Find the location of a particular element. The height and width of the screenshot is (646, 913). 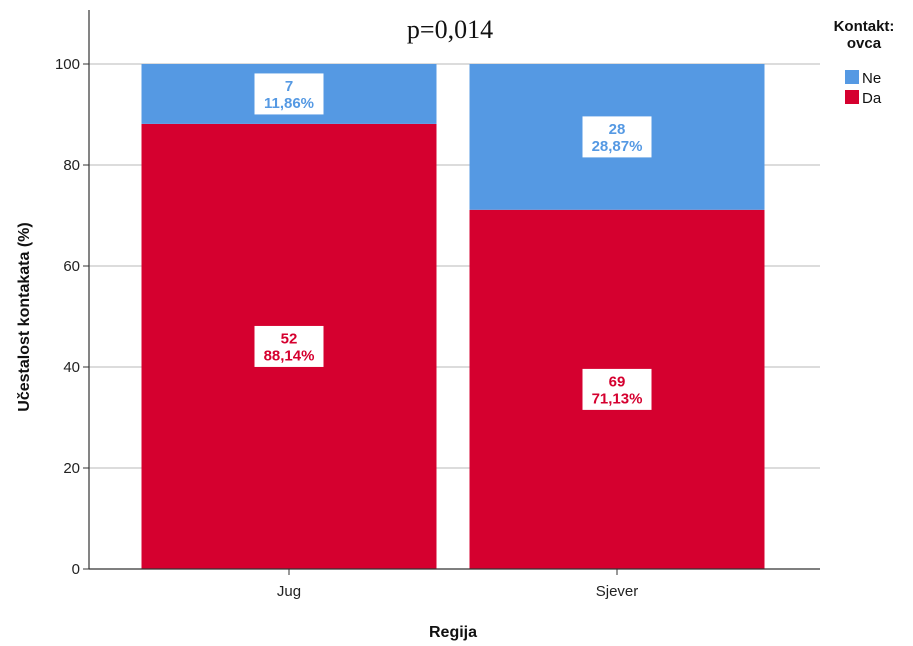

data-label-count: 7 is located at coordinates (289, 86).